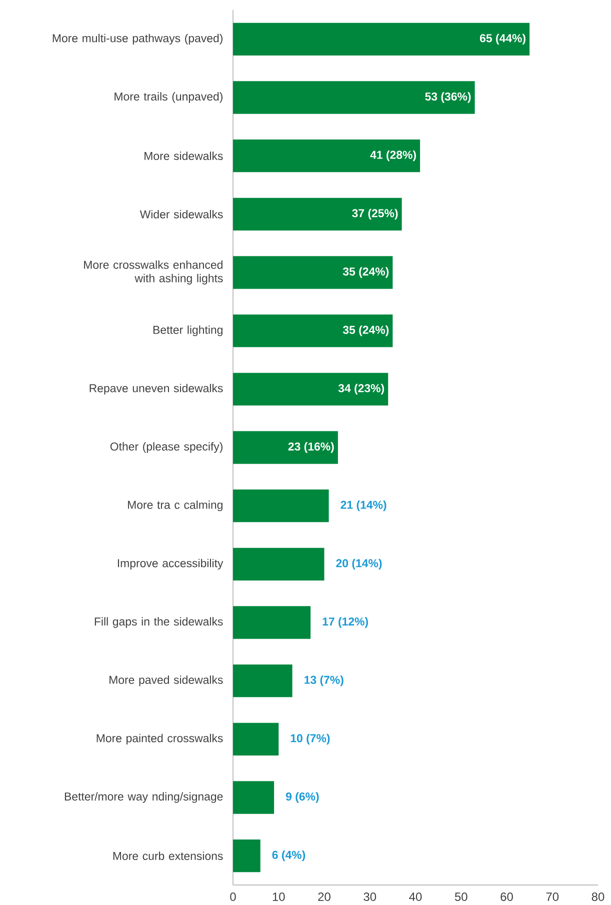 Image resolution: width=611 pixels, height=905 pixels. What do you see at coordinates (168, 856) in the screenshot?
I see `y-tick-label: More curb extensions` at bounding box center [168, 856].